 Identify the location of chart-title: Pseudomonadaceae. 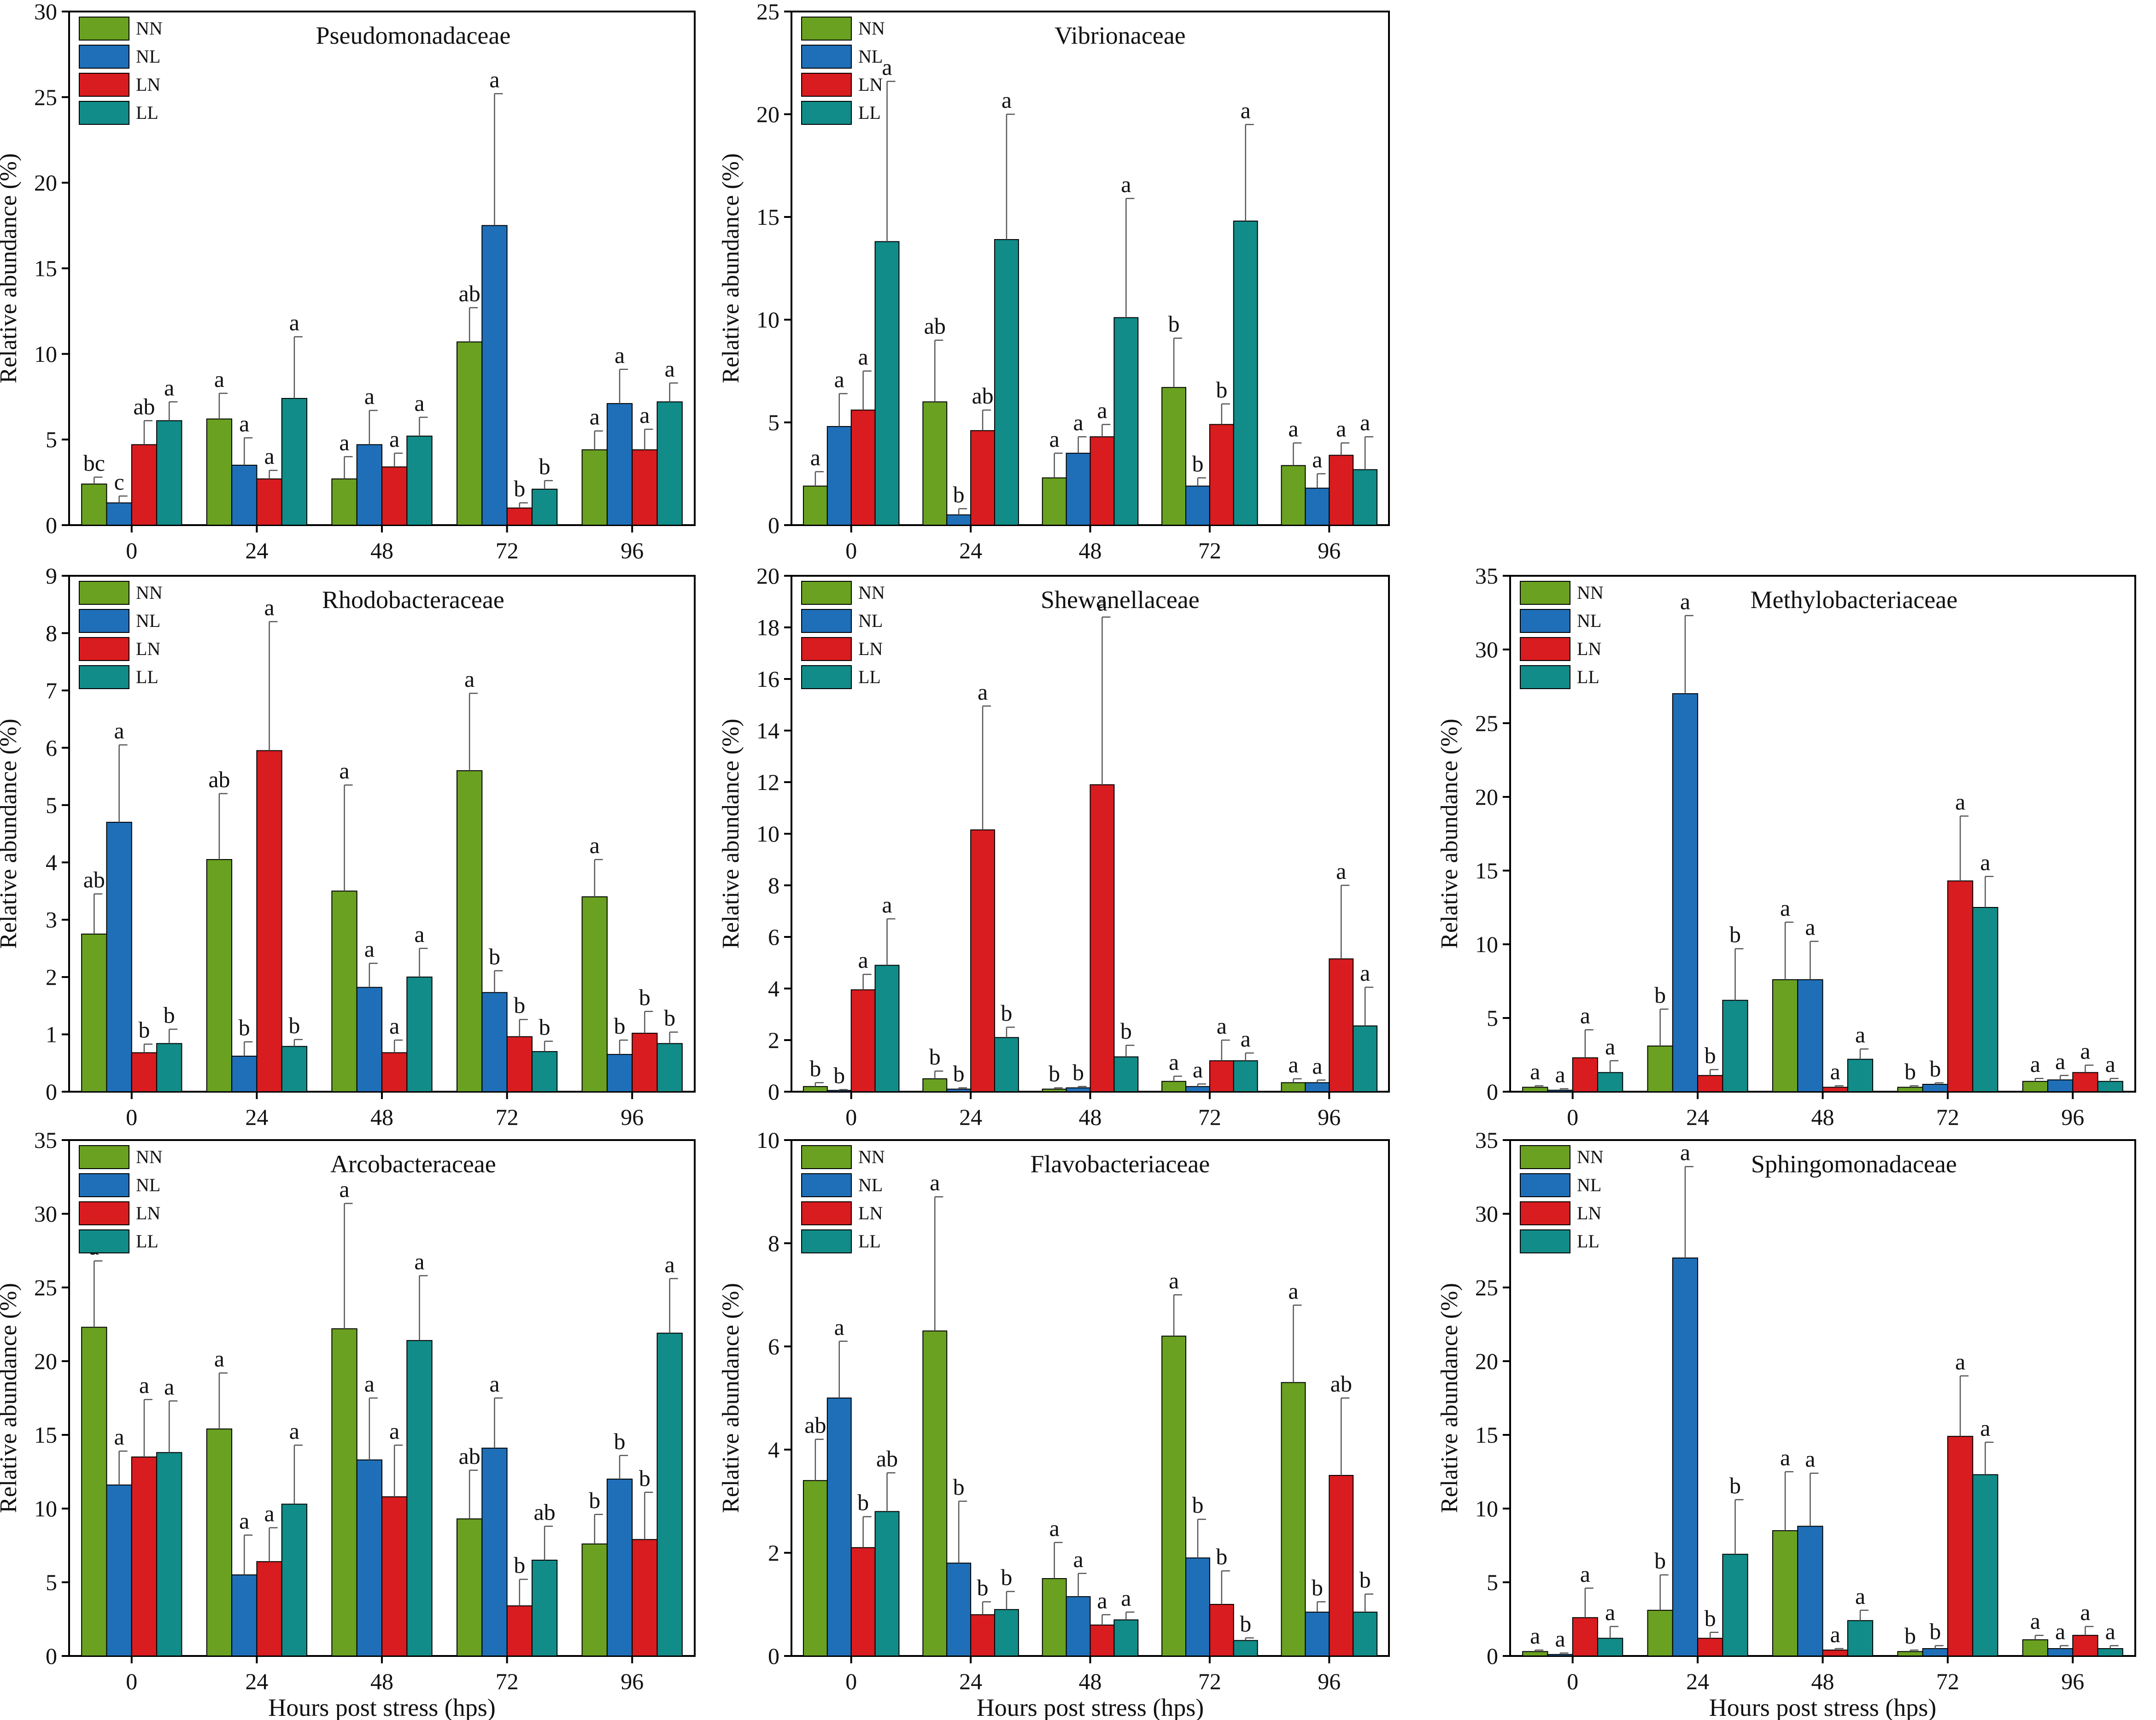
(413, 35).